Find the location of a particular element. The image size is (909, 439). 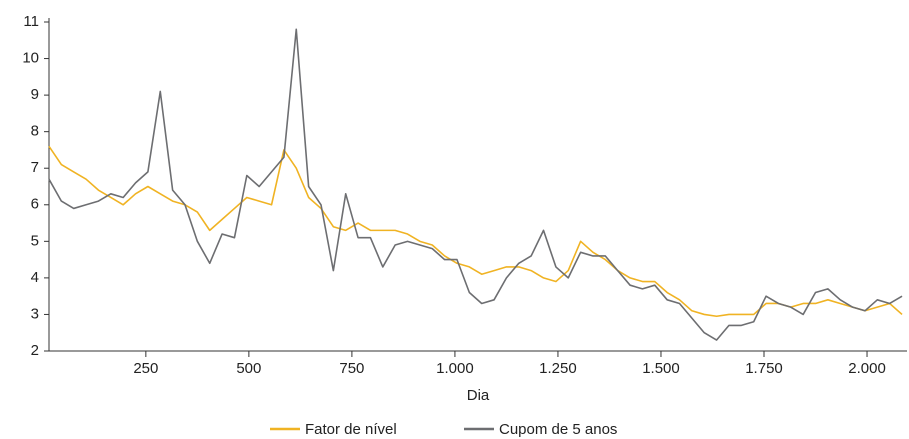

x-tick-label: 2.000 is located at coordinates (867, 368).